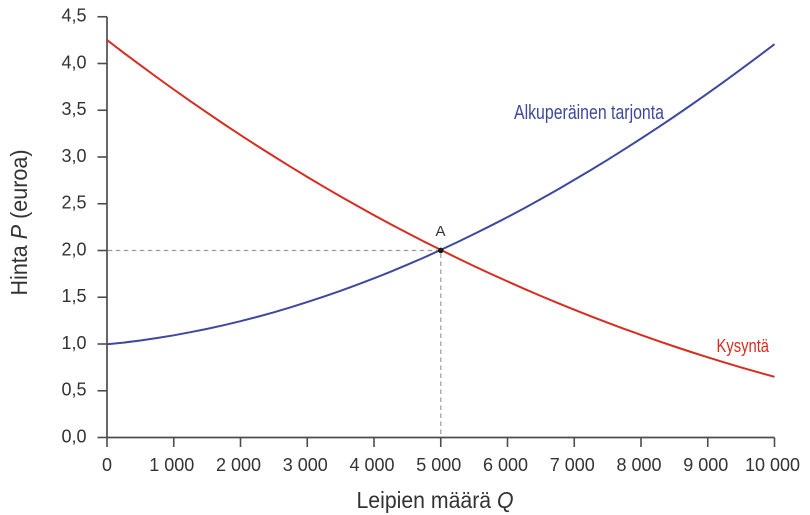 This screenshot has height=515, width=810. I want to click on svg-text: Hinta P (euroa), so click(19, 223).